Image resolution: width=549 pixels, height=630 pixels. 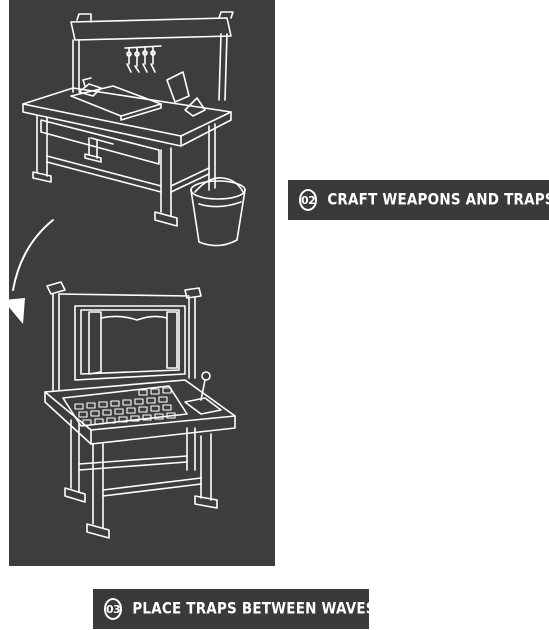 I want to click on step-03-label: 03 PLACE TRAPS BETWEEN WAVES, so click(x=234, y=609).